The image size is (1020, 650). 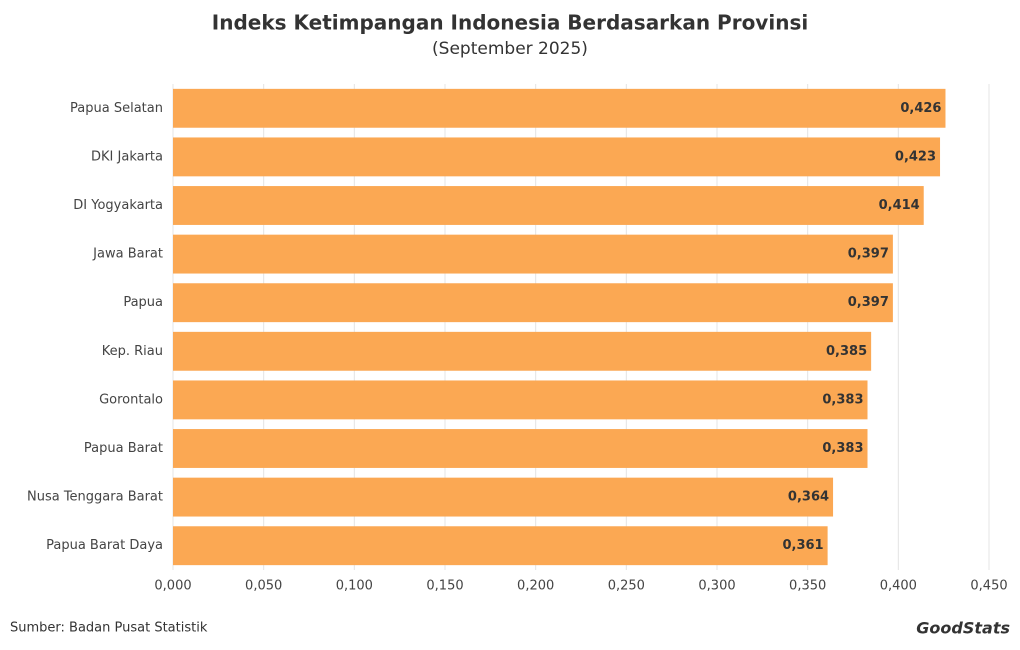 I want to click on x-tick-label: 0,400, so click(x=898, y=586).